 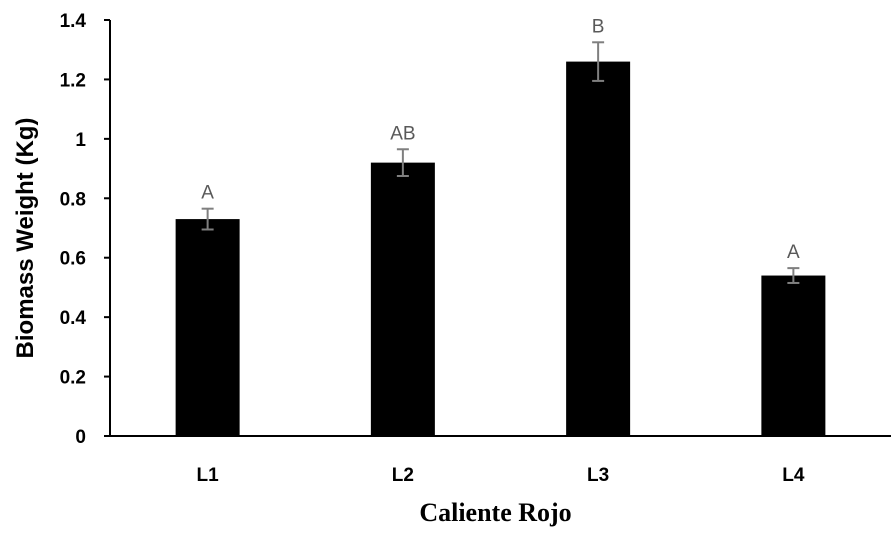 I want to click on y-tick-label: 1.4, so click(x=73, y=21).